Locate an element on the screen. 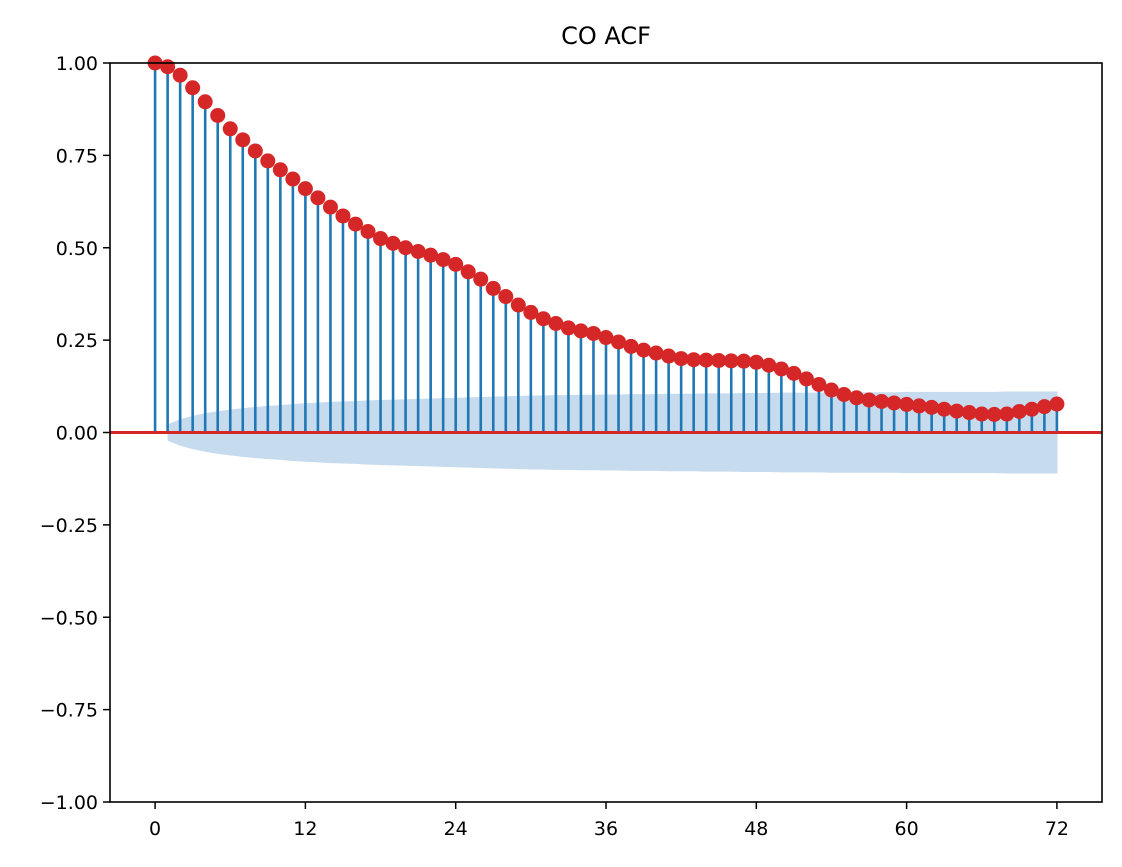 The image size is (1122, 867). y-tick-label: −1.00 is located at coordinates (69, 803).